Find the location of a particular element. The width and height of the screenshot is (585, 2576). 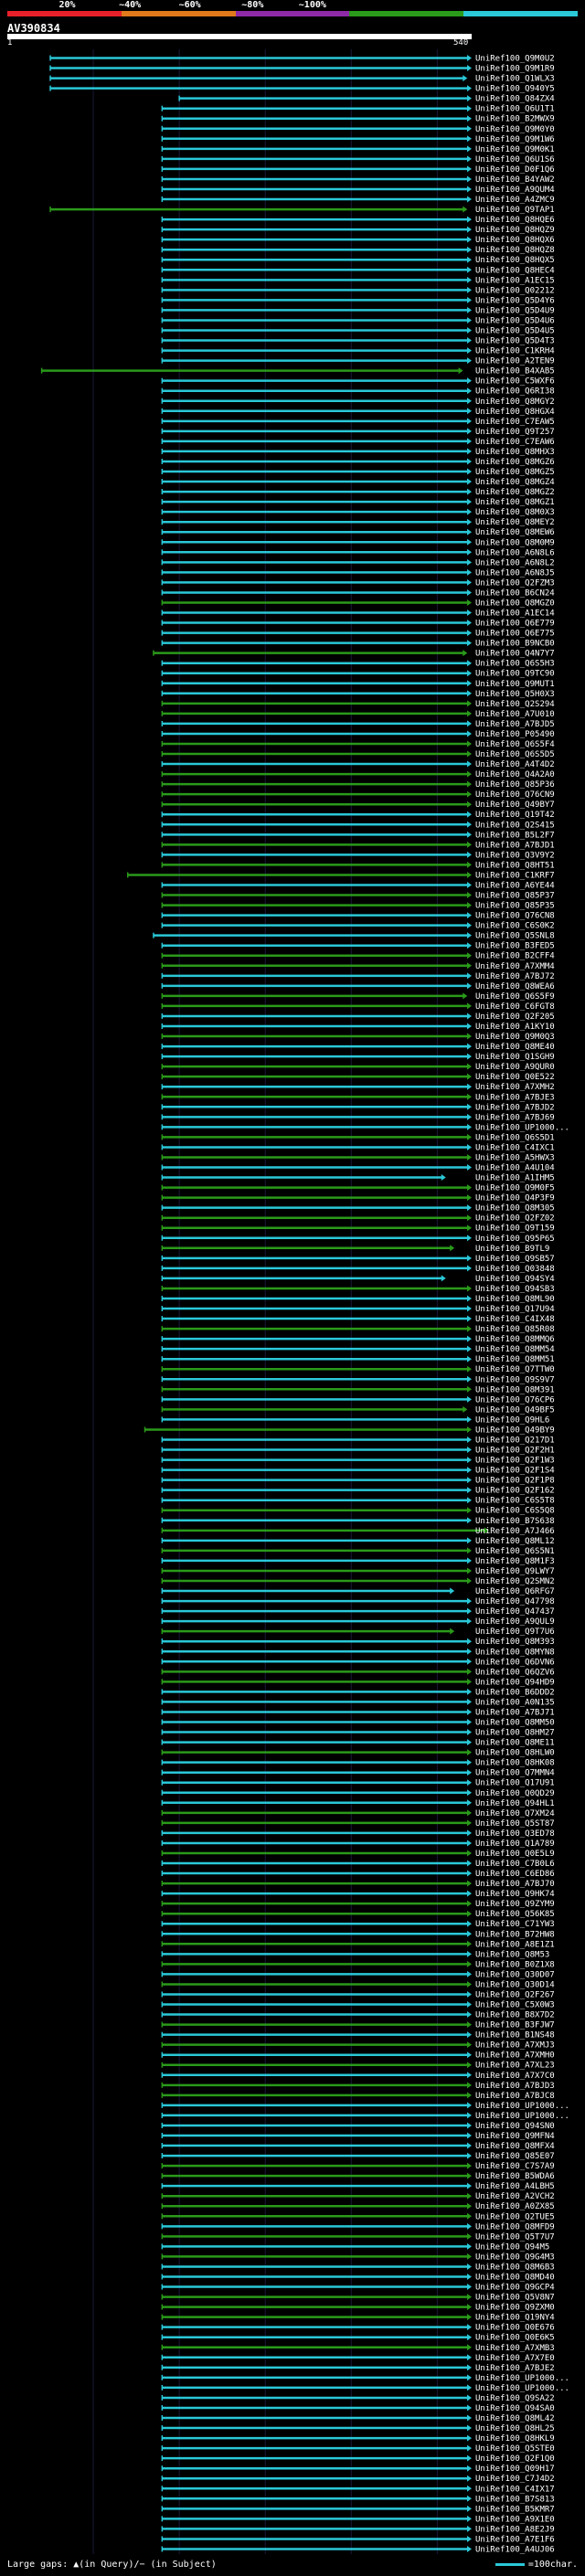

hit-row: UniRef100_Q6RI38 is located at coordinates (358, 392).